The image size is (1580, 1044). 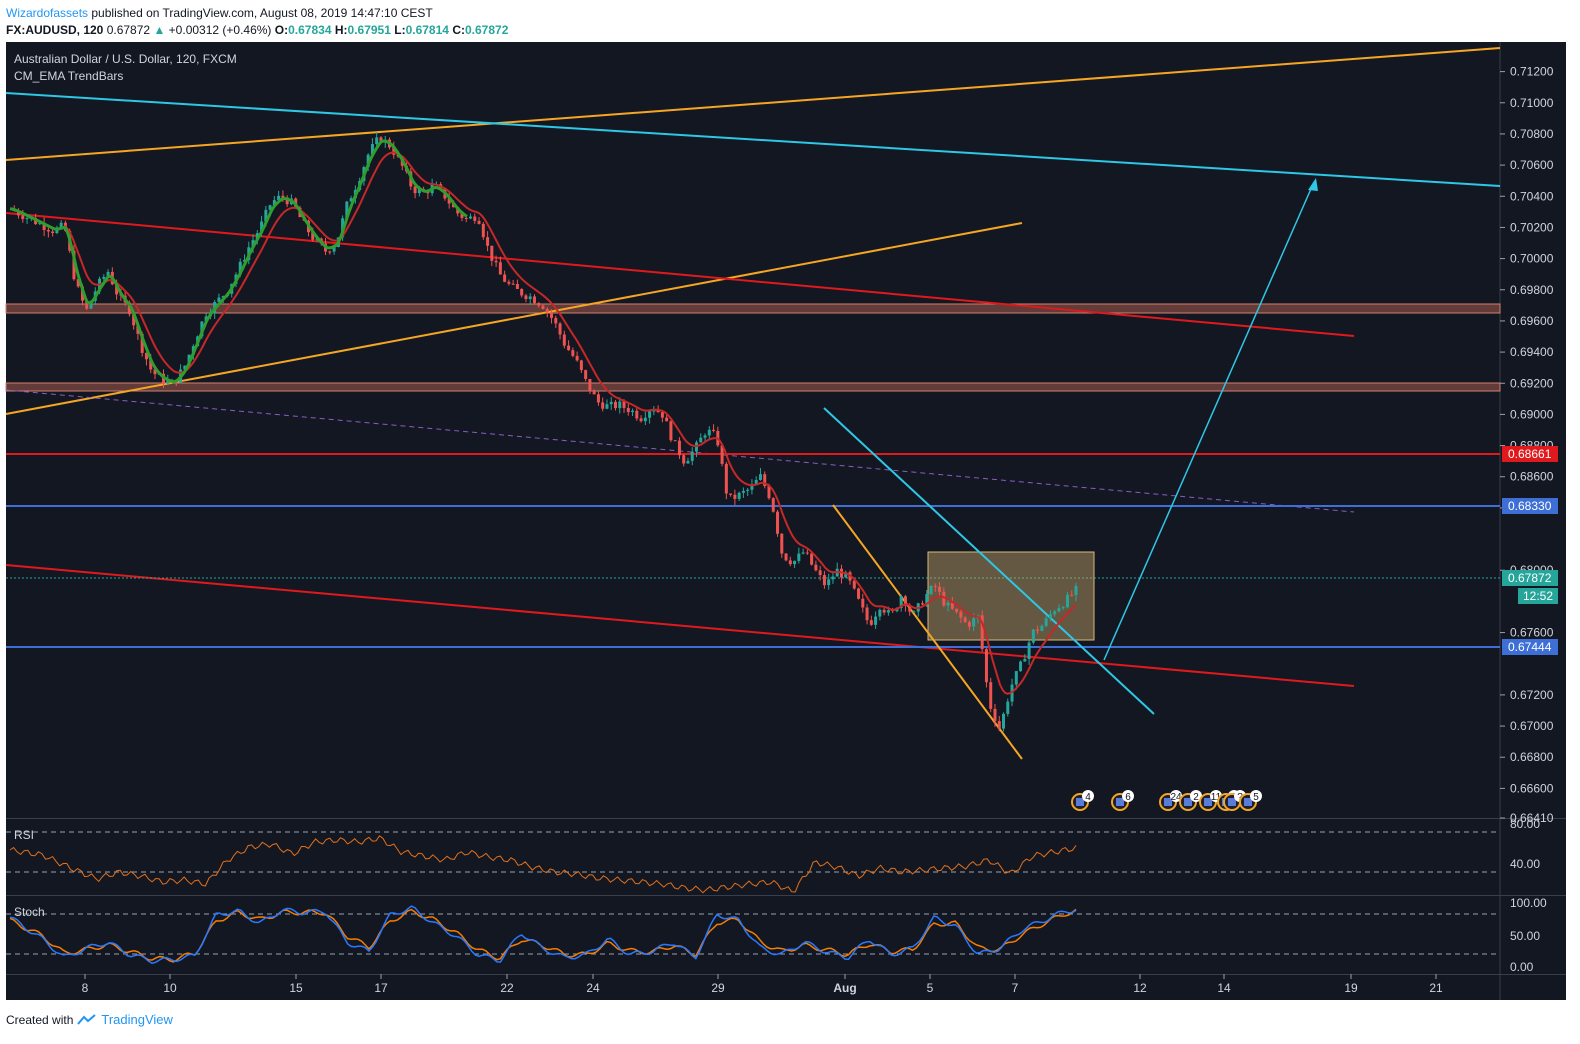 What do you see at coordinates (68, 76) in the screenshot?
I see `indicator-title: CM_EMA TrendBars` at bounding box center [68, 76].